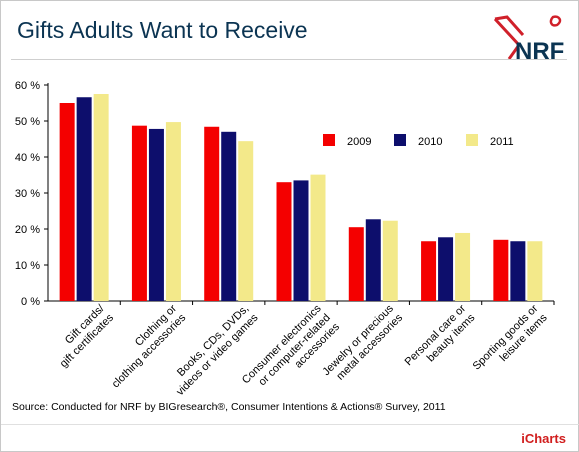  I want to click on legend-swatch-2011, so click(472, 140).